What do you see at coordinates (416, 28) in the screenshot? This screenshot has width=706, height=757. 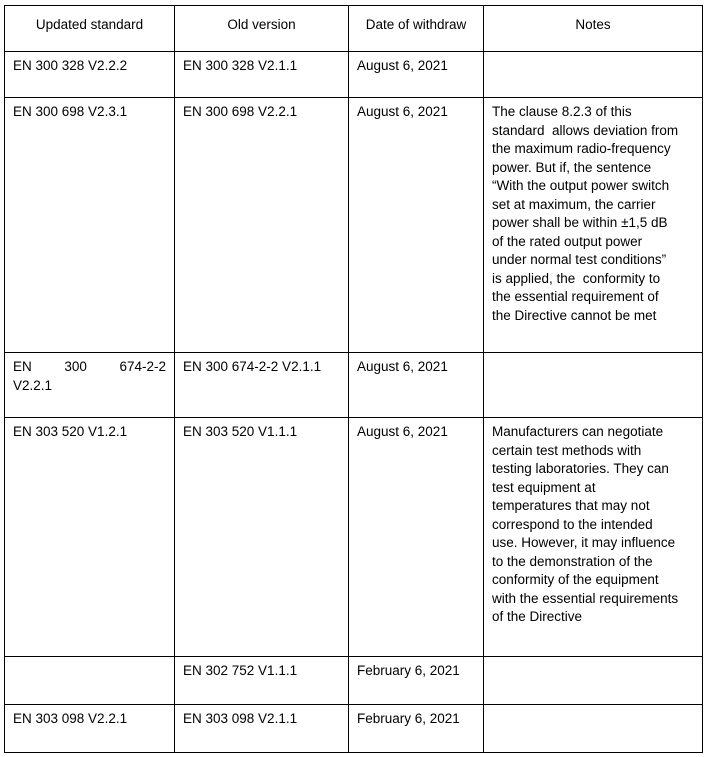 I see `column-header-date-of-withdraw: Date of withdraw` at bounding box center [416, 28].